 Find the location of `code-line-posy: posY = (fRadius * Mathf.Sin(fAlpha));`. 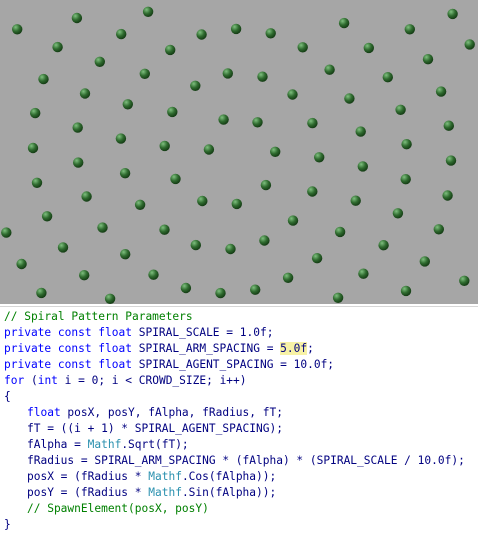

code-line-posy: posY = (fRadius * Mathf.Sin(fAlpha)); is located at coordinates (152, 492).